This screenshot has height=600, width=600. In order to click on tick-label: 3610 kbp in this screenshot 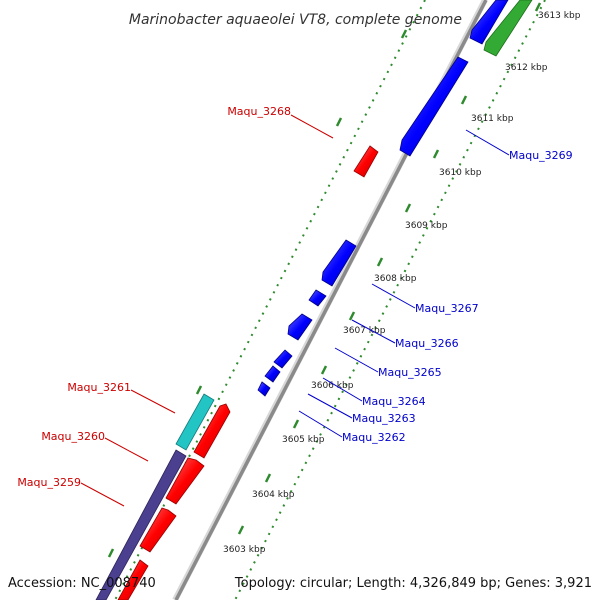, I will do `click(460, 173)`.